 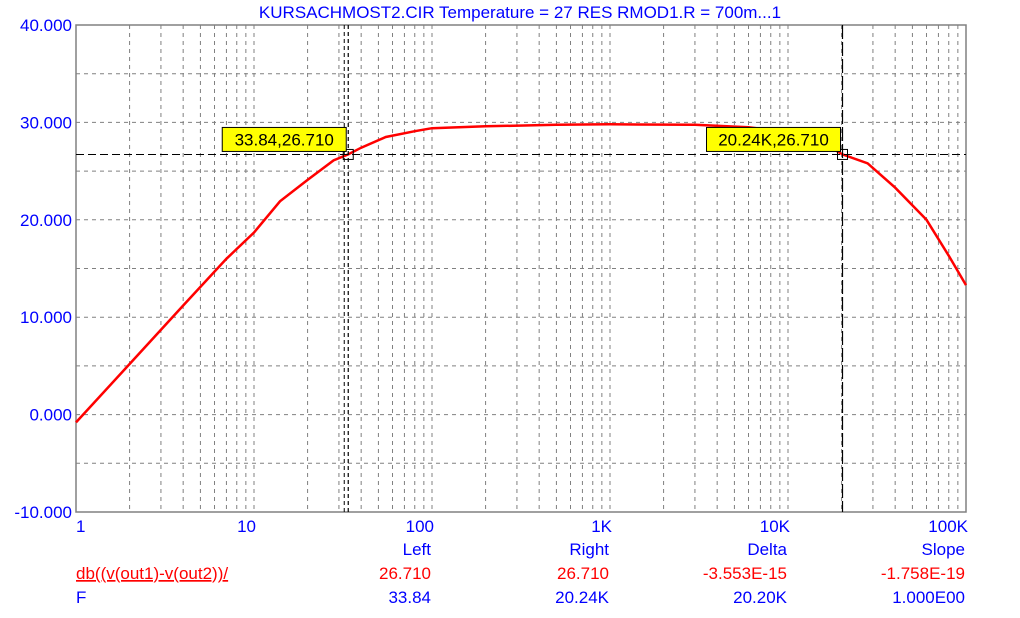 I want to click on header-left: Left, so click(x=417, y=549).